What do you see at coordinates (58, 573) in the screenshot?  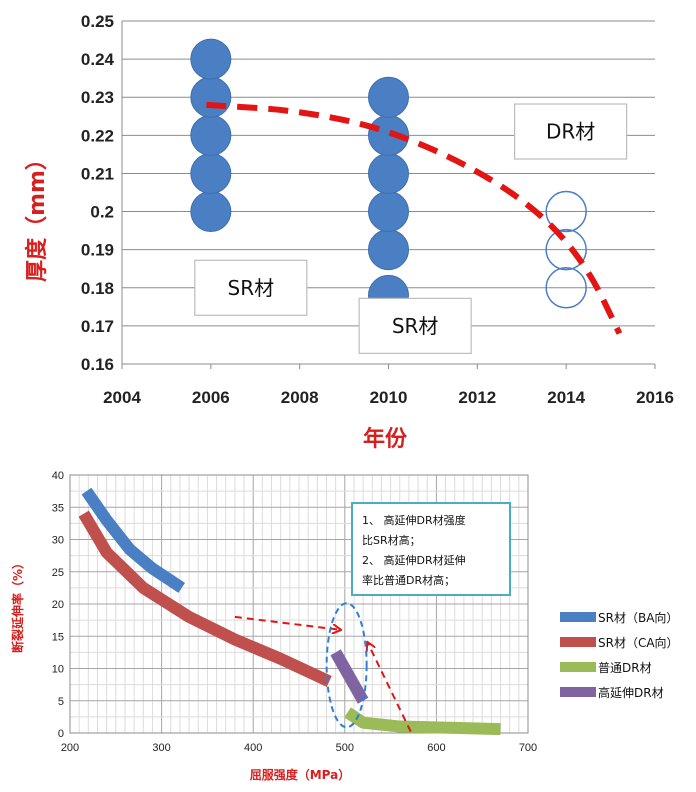 I see `y-tick-label: 25` at bounding box center [58, 573].